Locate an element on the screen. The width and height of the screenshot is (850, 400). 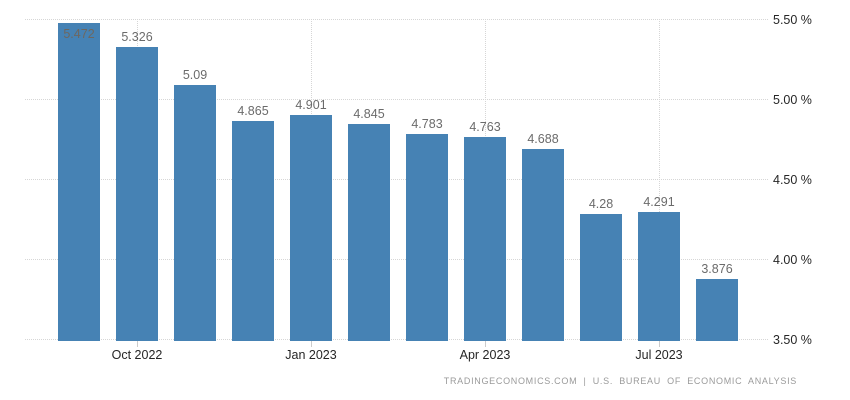
bar-value-label: 3.876 is located at coordinates (717, 268).